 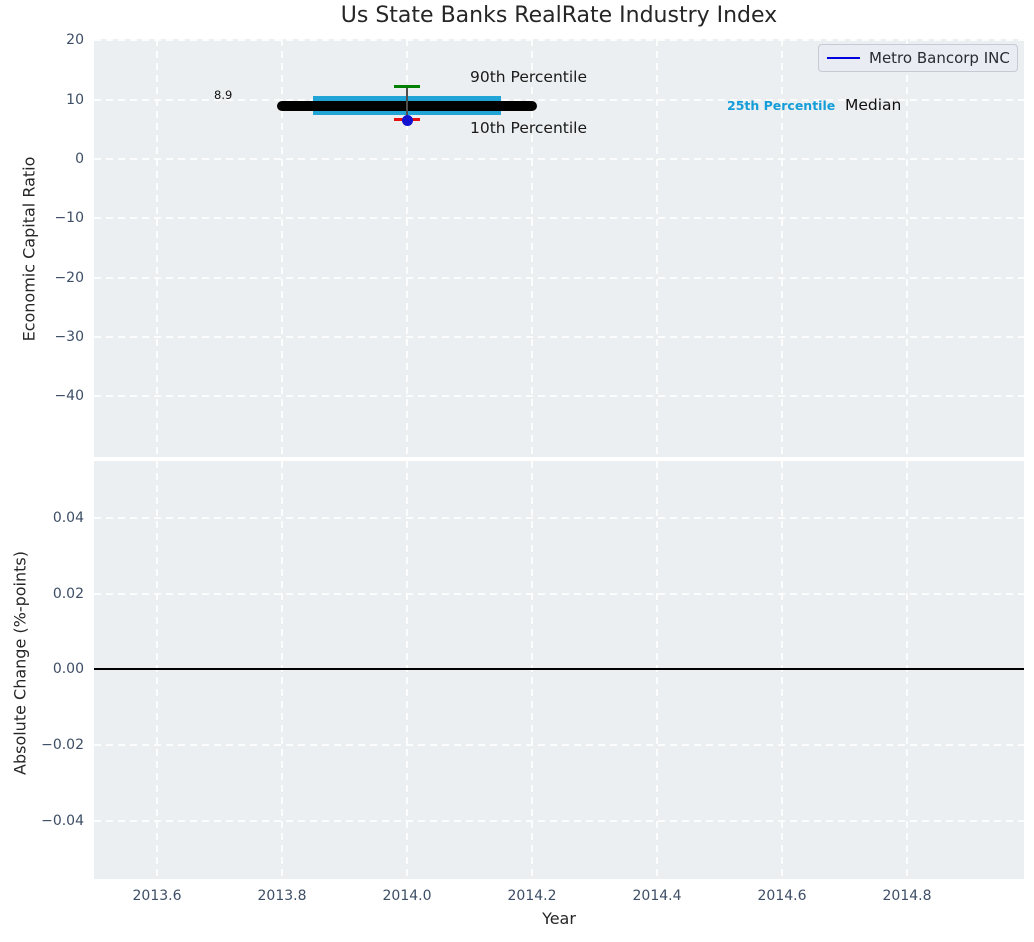 What do you see at coordinates (69, 277) in the screenshot?
I see `y-tick-label: −20` at bounding box center [69, 277].